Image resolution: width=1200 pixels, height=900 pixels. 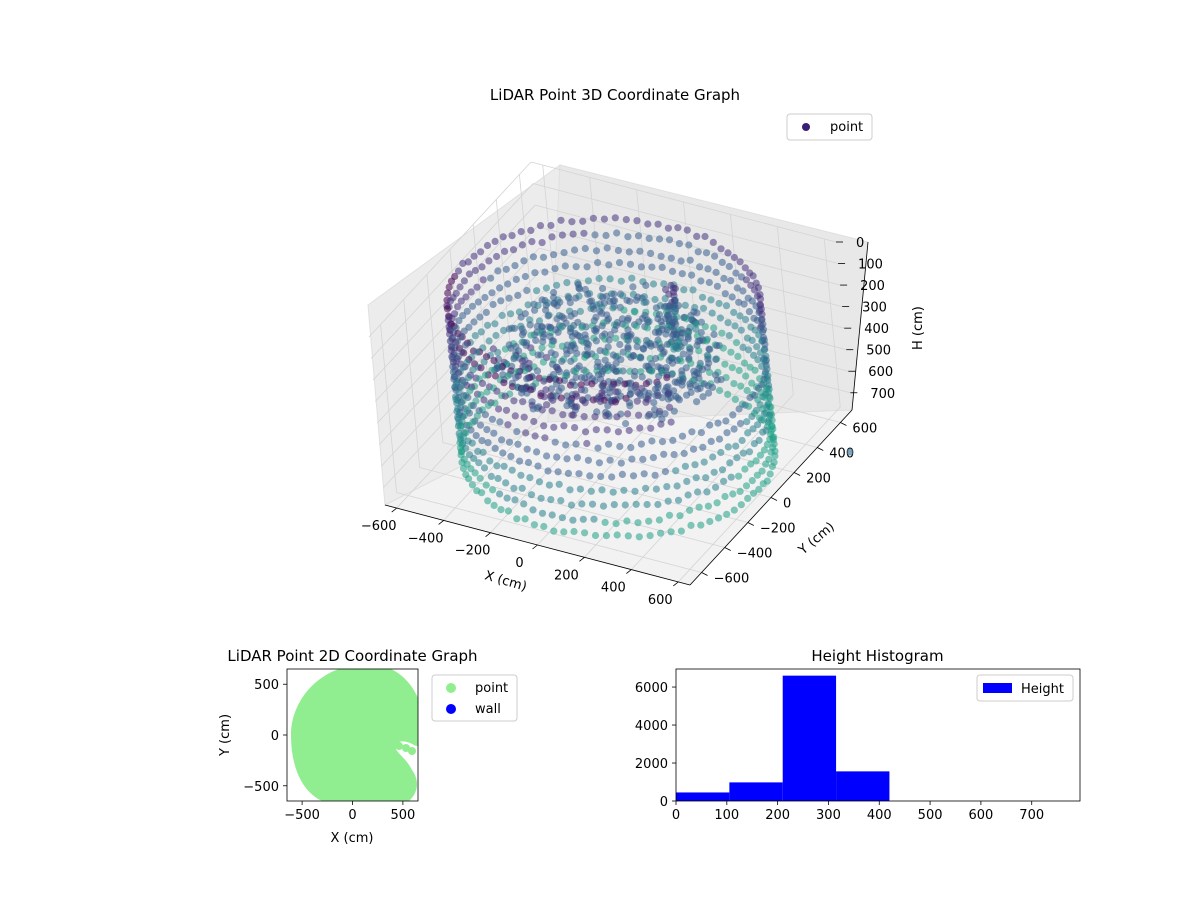 What do you see at coordinates (816, 539) in the screenshot?
I see `y-axis-label-3d: Y (cm)` at bounding box center [816, 539].